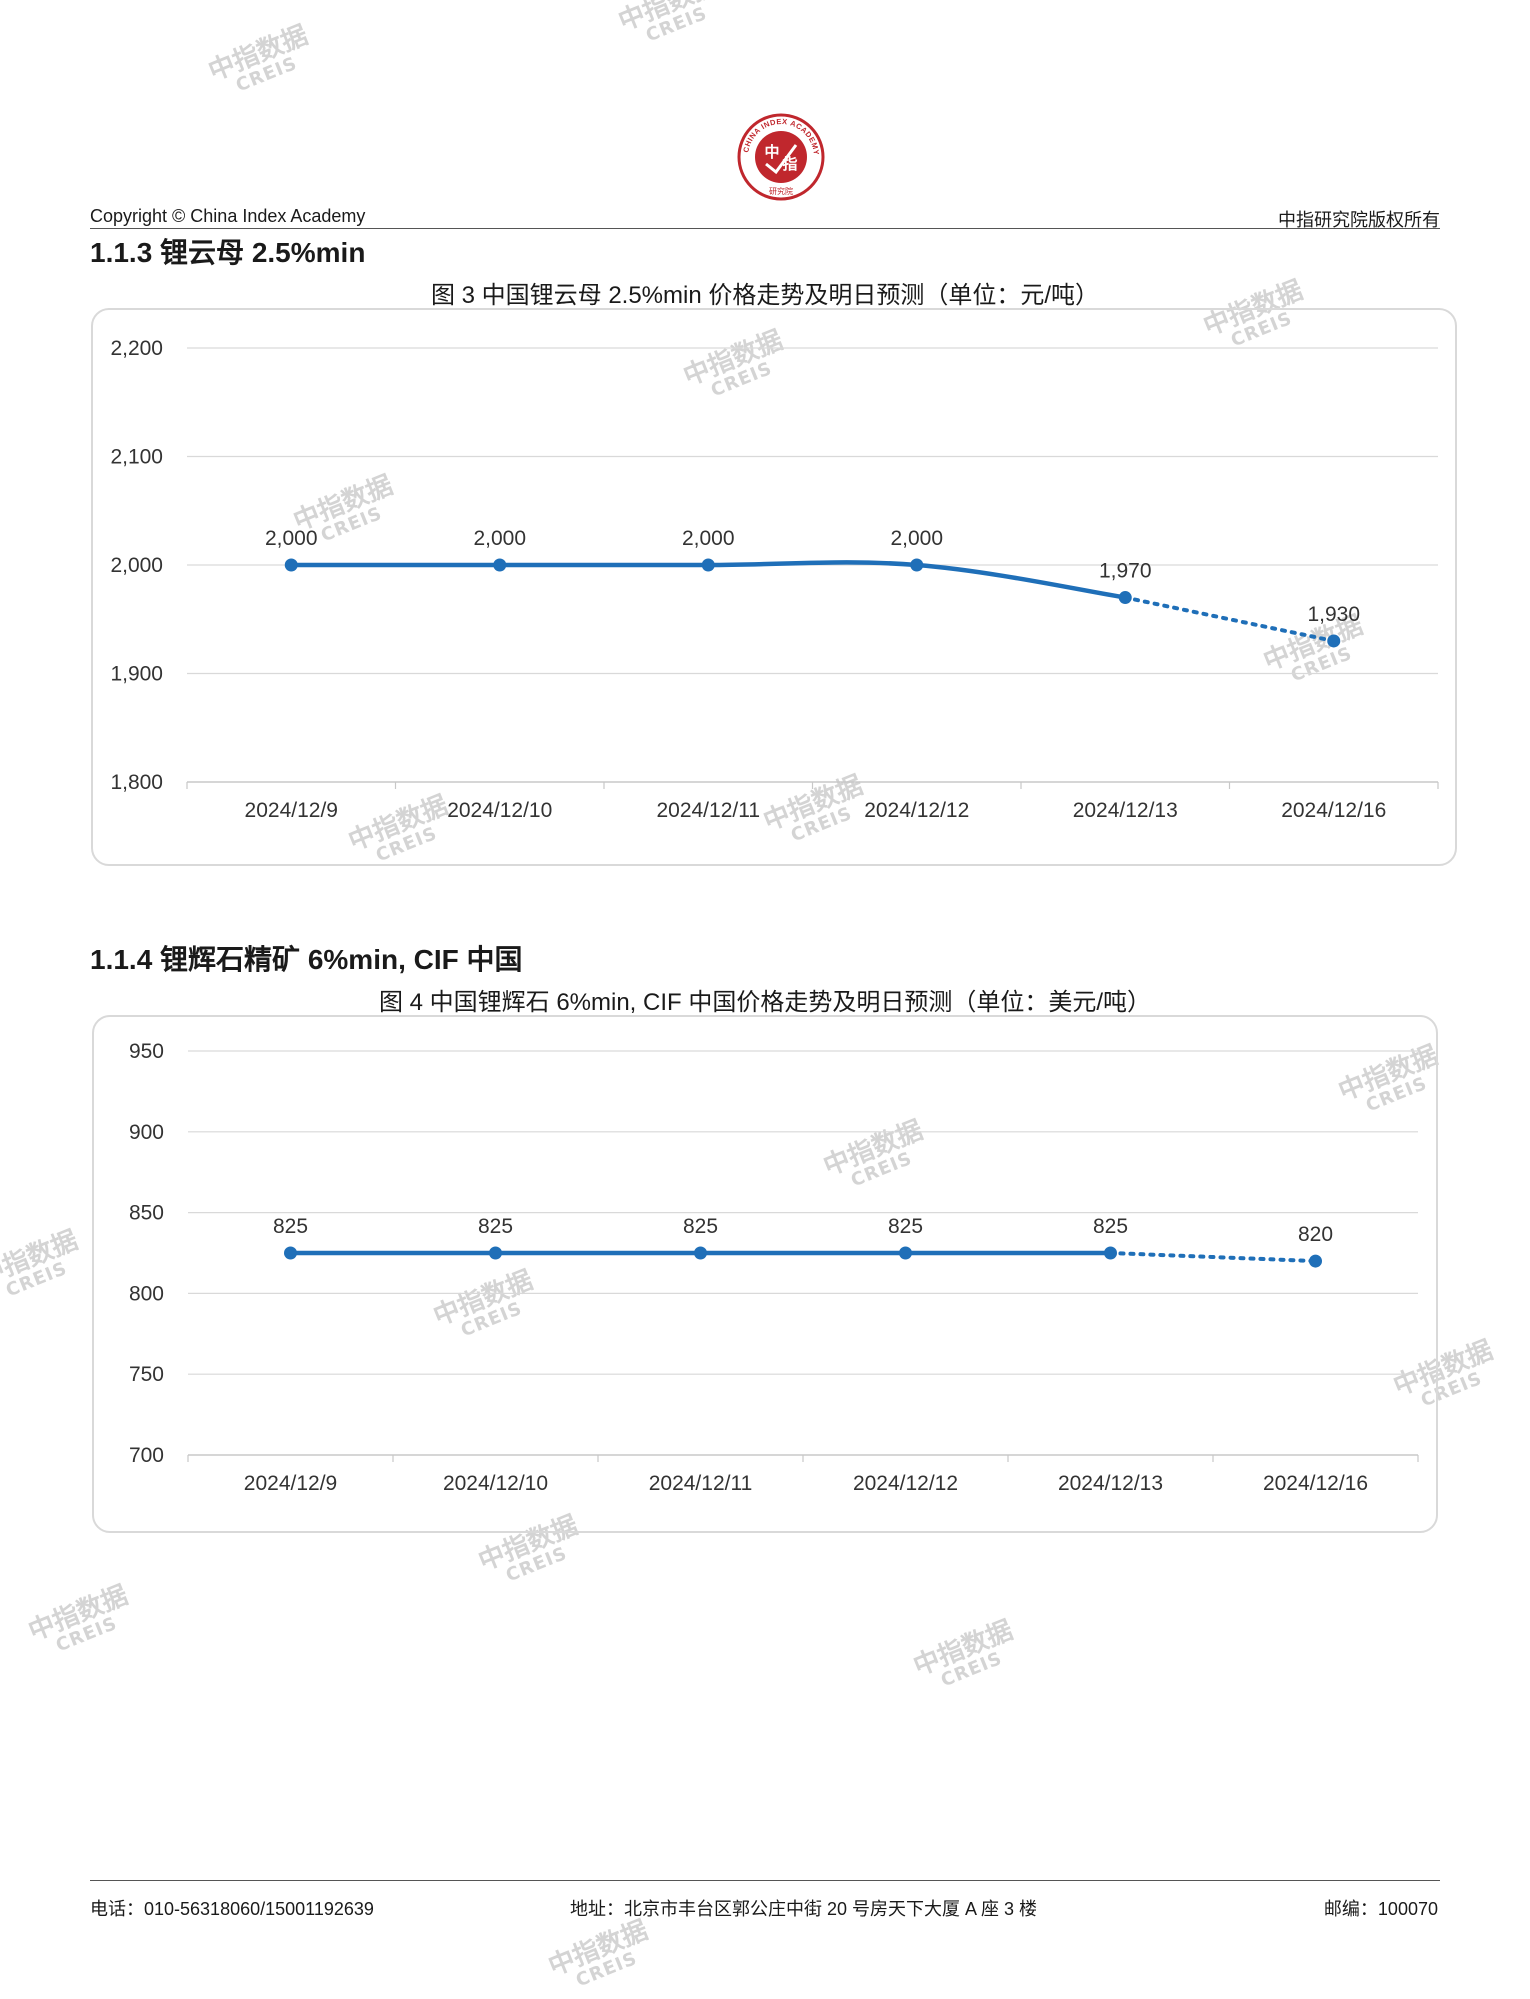  I want to click on y-tick-label: 2,000, so click(136, 565).